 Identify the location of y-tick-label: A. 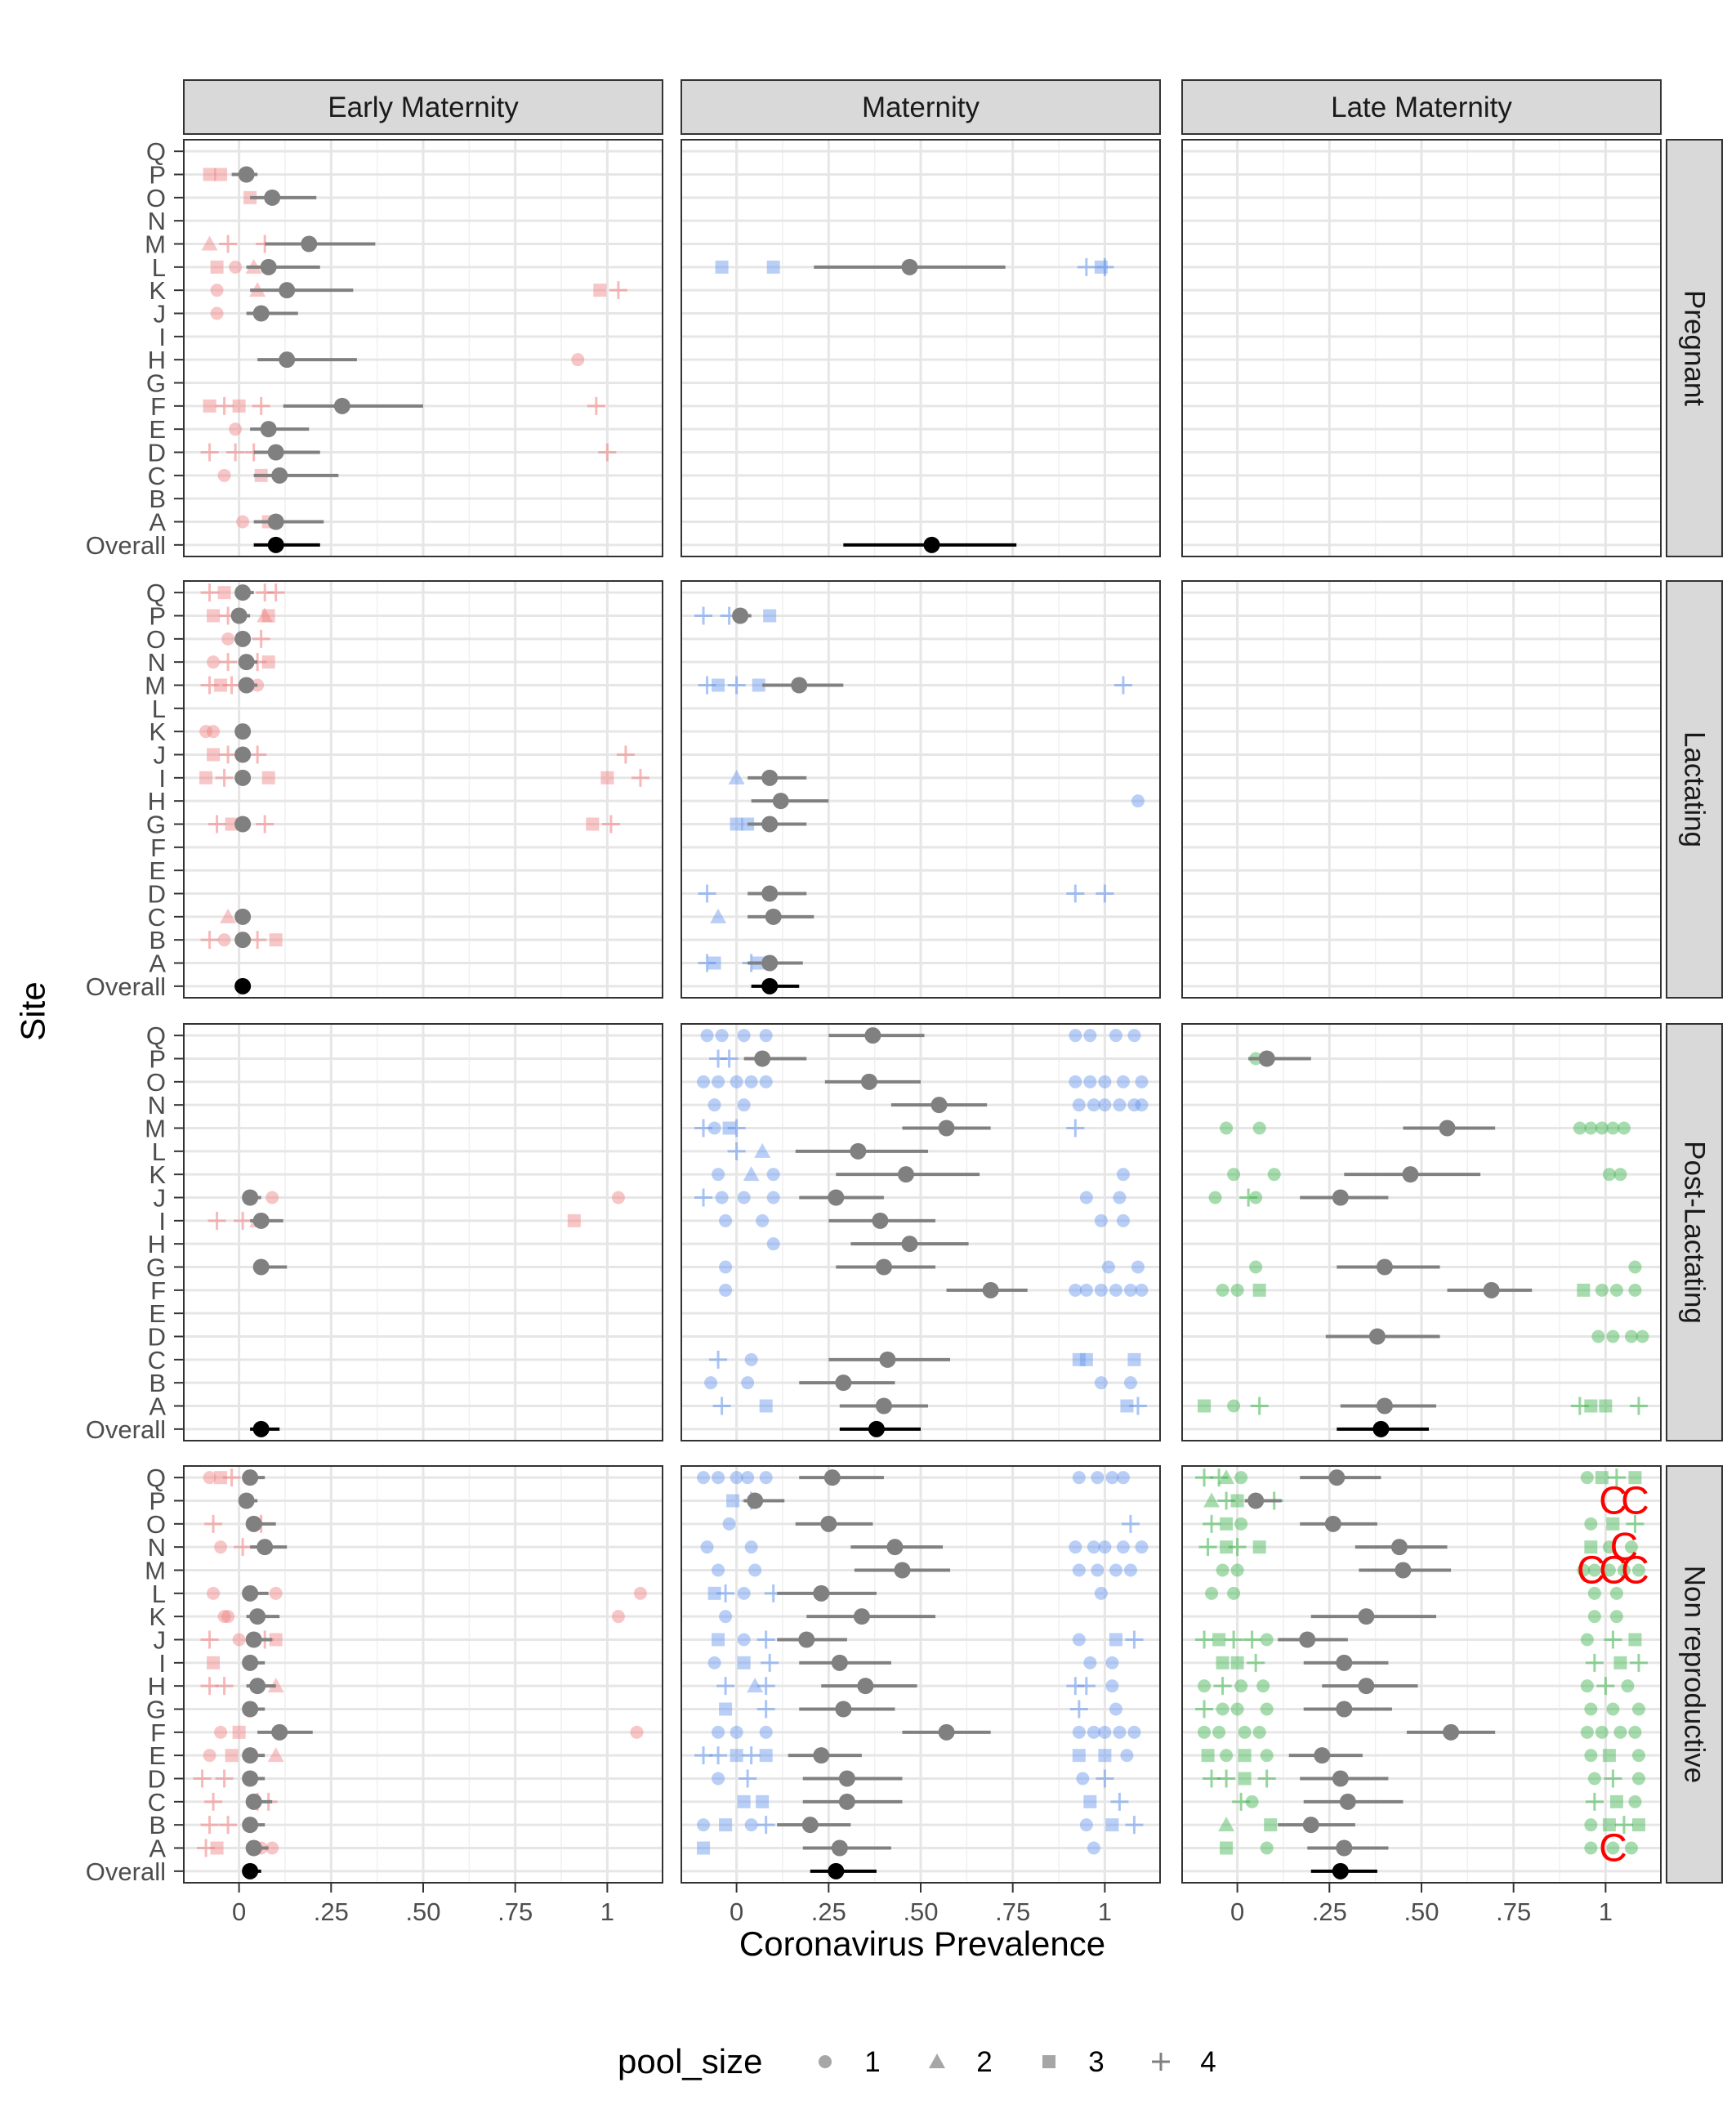
(158, 523).